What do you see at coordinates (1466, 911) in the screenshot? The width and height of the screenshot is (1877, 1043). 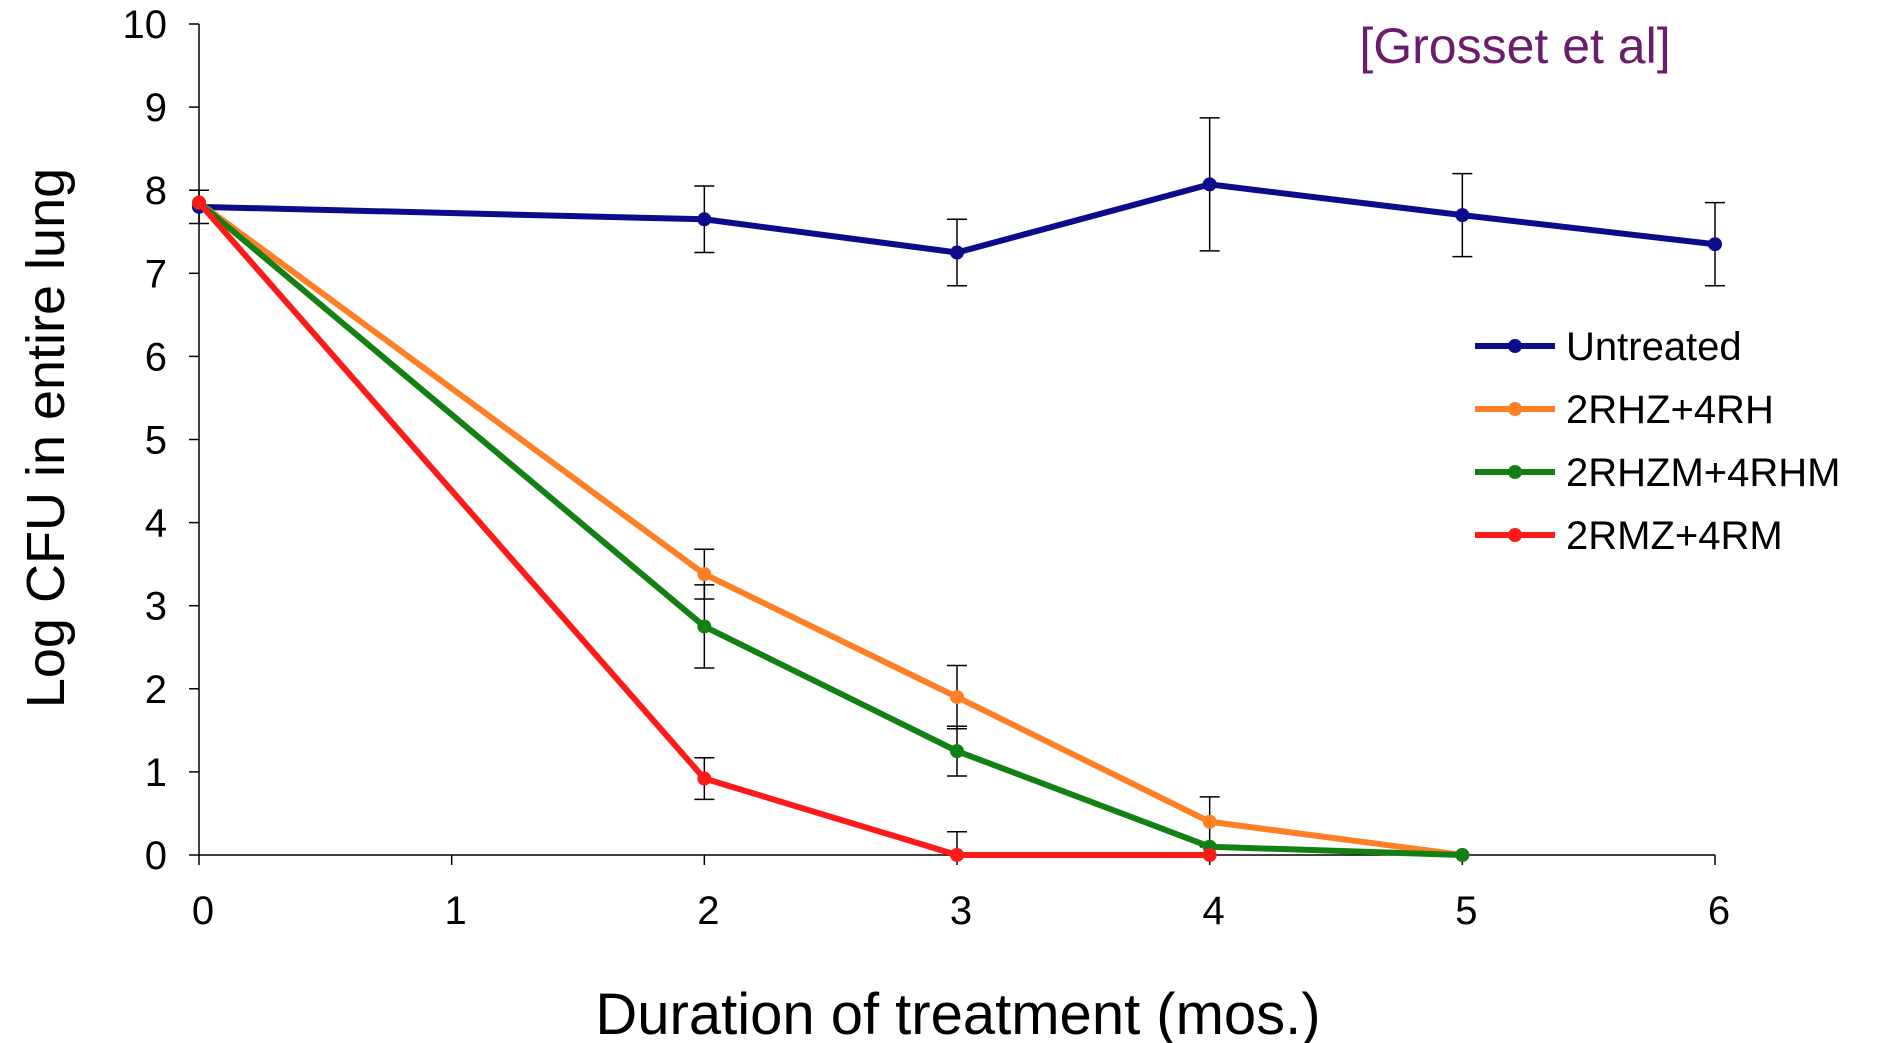 I see `x-tick-label: 5` at bounding box center [1466, 911].